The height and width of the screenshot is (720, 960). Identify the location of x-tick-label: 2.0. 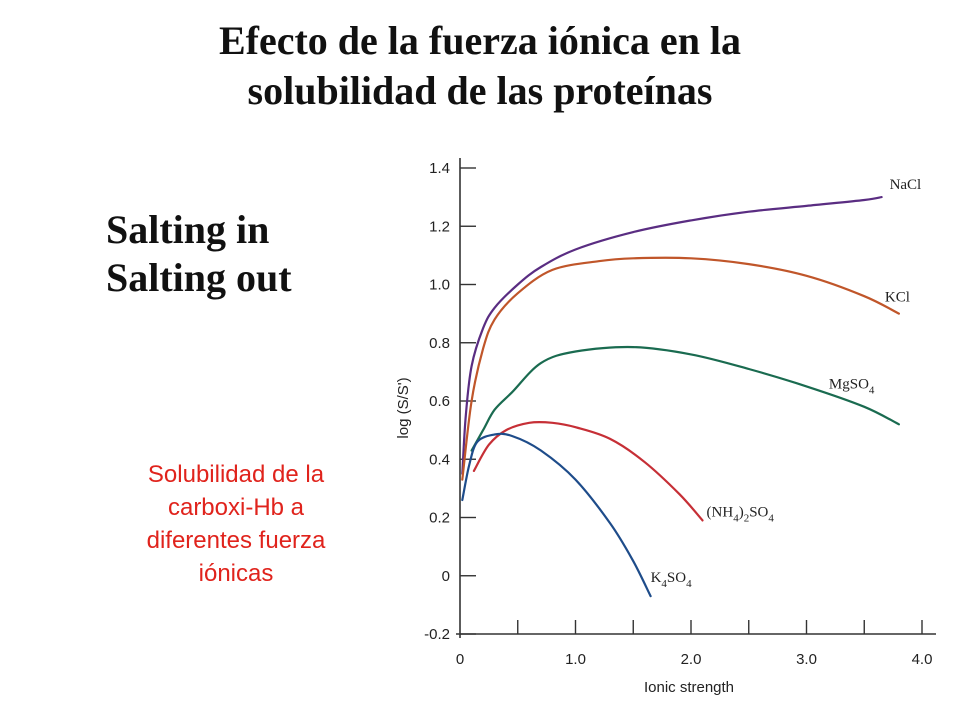
(691, 659).